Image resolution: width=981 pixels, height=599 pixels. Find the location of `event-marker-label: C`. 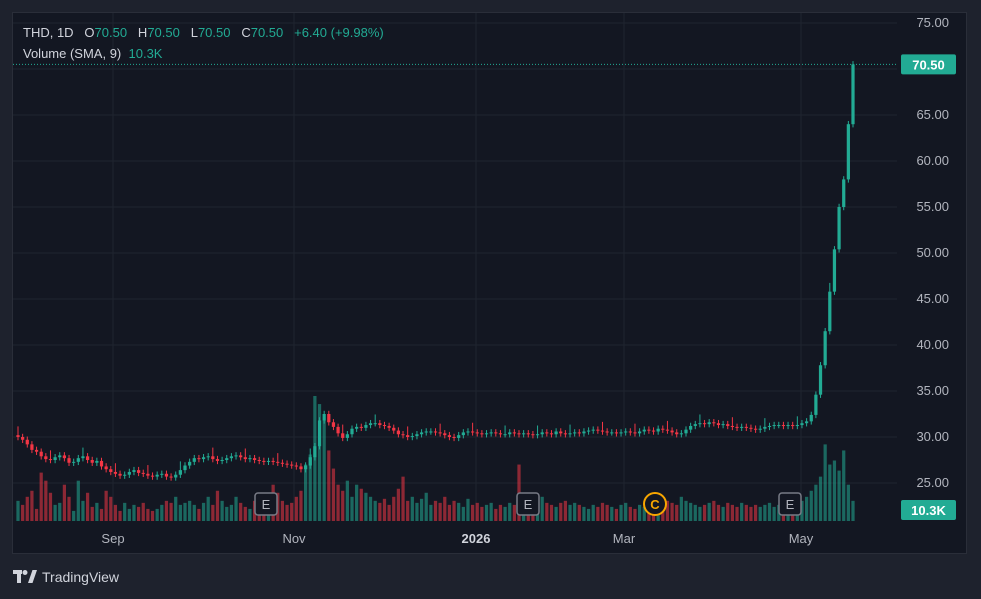

event-marker-label: C is located at coordinates (655, 504).